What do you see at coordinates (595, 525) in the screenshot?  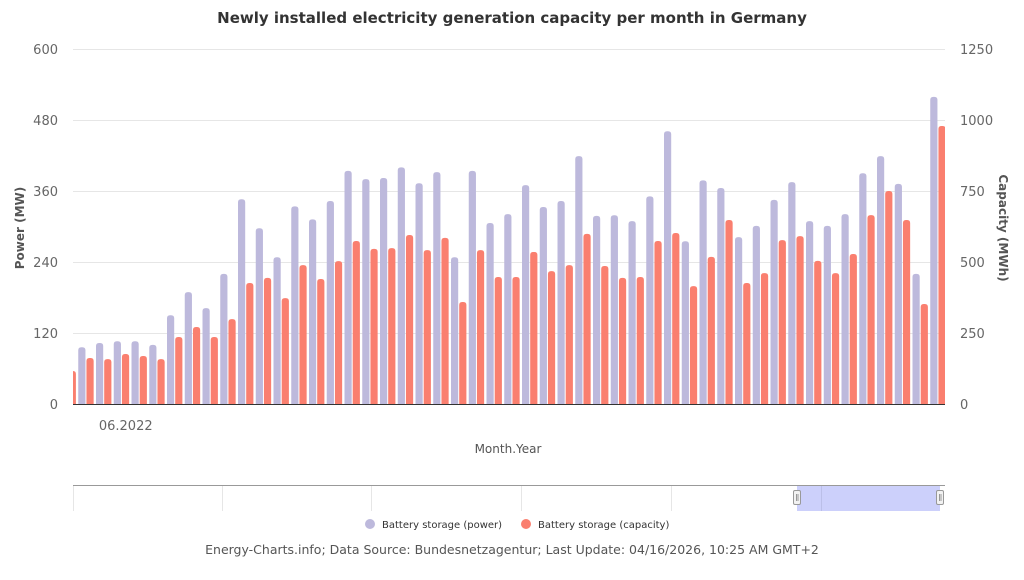 I see `legend-item-capacity: Battery storage (capacity)` at bounding box center [595, 525].